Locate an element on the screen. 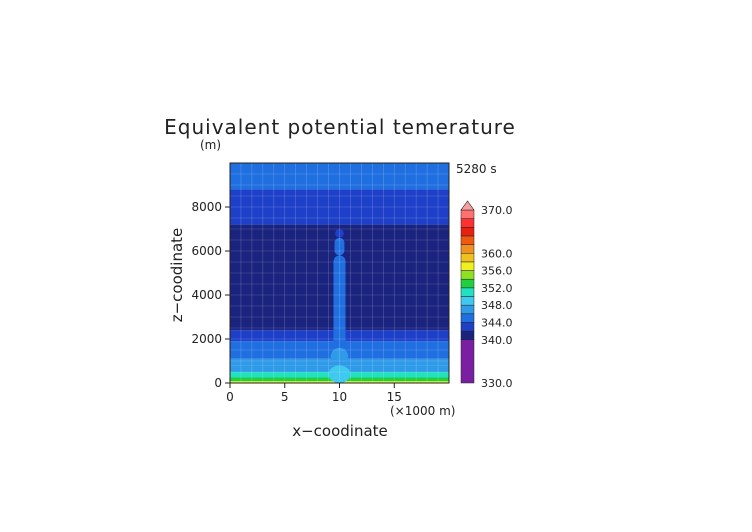 Image resolution: width=752 pixels, height=532 pixels. colorbar-tick-label: 340.0 is located at coordinates (497, 340).